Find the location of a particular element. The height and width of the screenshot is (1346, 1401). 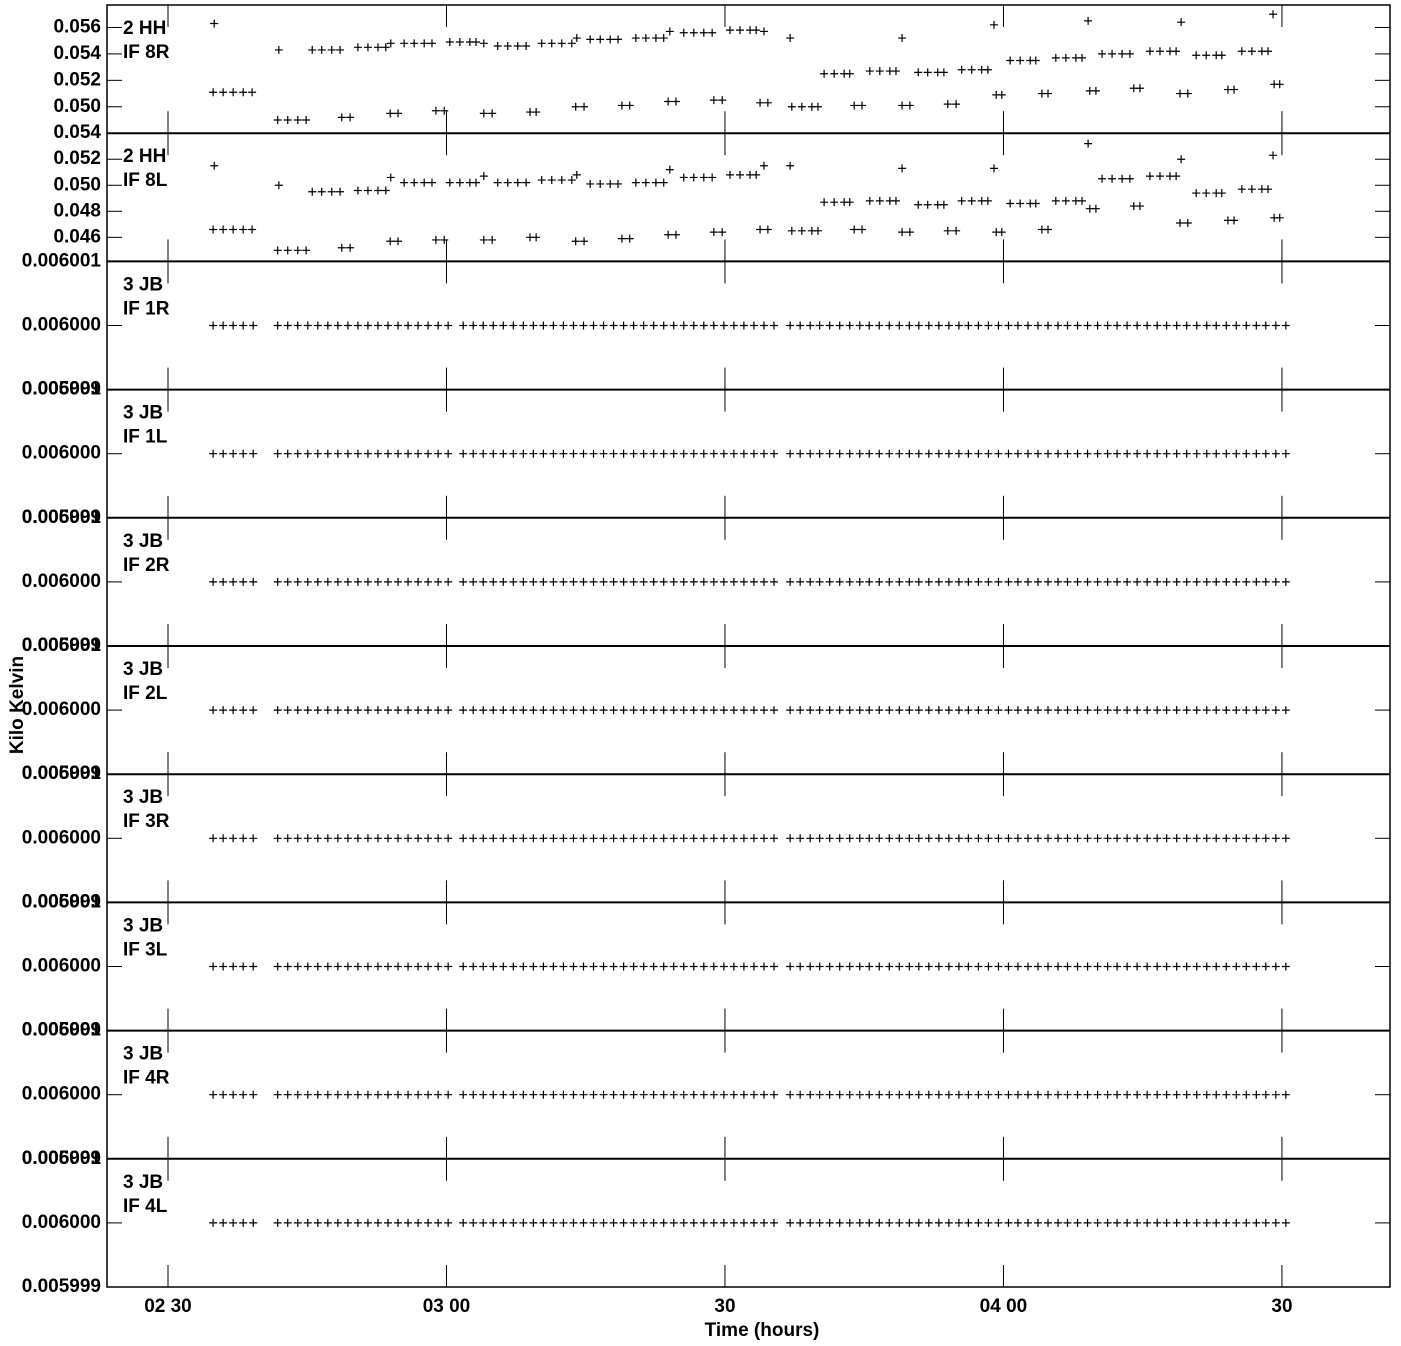

panel-label: IF 2L is located at coordinates (145, 693).